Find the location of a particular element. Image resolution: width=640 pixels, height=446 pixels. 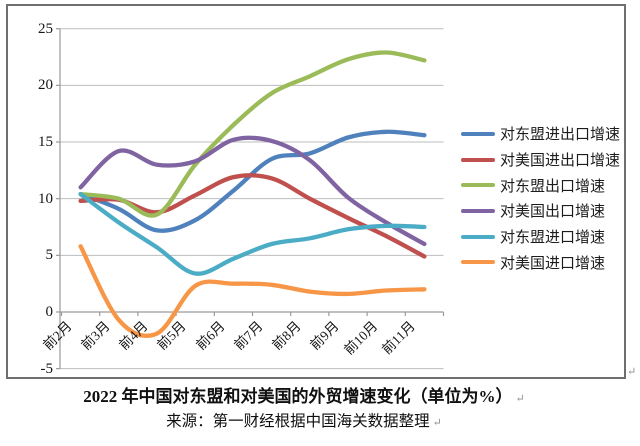

legend-item-label: 对东盟出口增速 is located at coordinates (553, 186).